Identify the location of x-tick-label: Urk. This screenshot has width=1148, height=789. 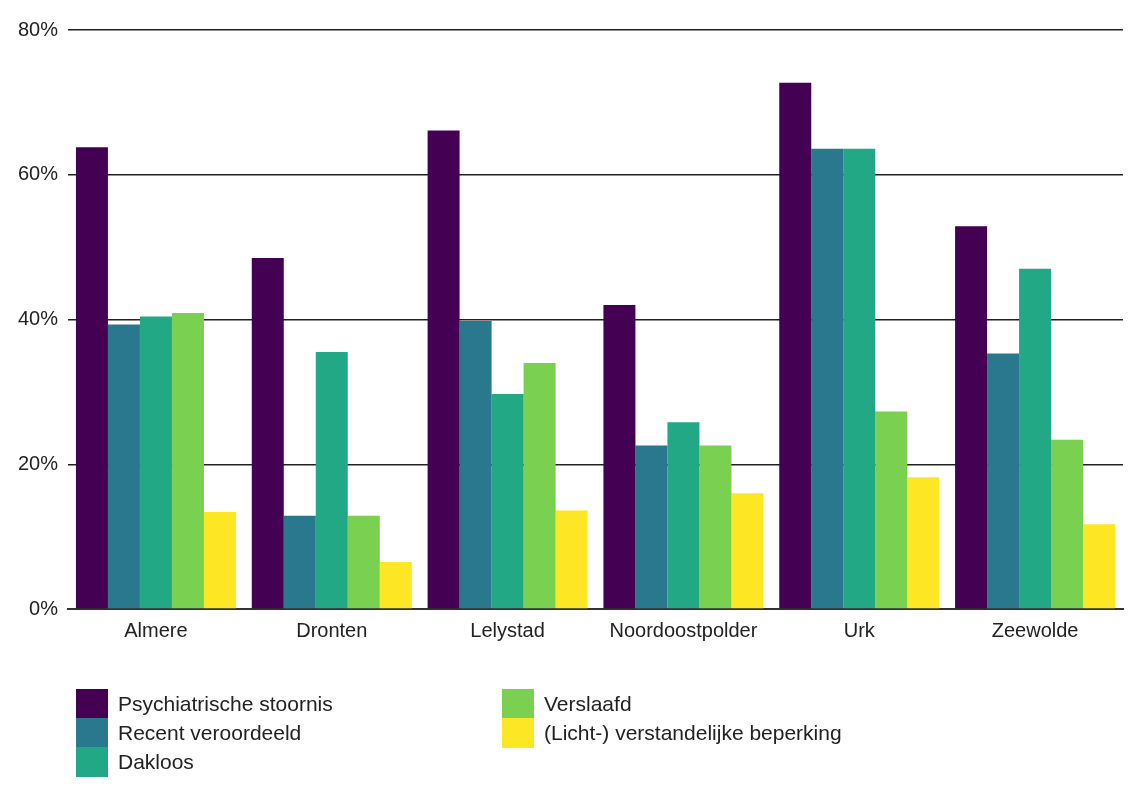
(859, 629).